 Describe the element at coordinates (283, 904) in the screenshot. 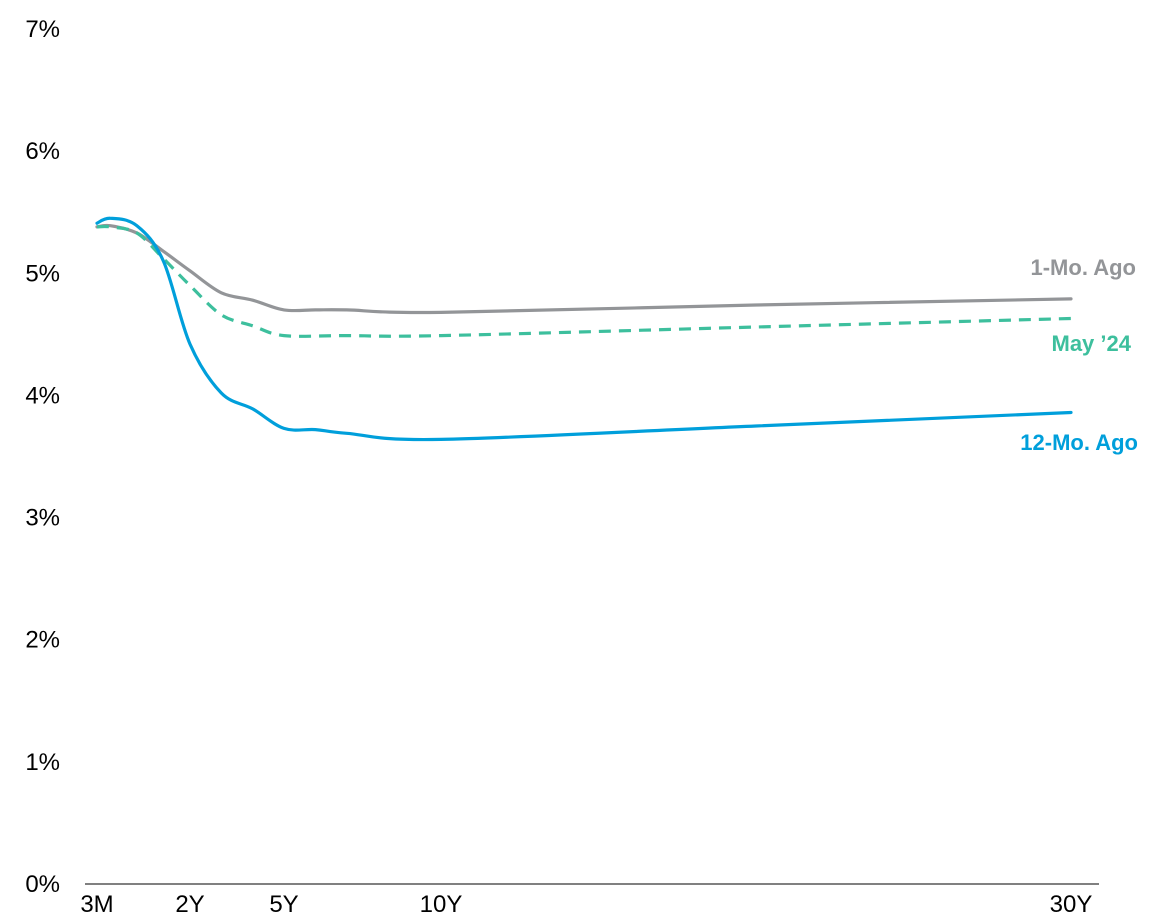

I see `x-tick-label: 5Y` at that location.